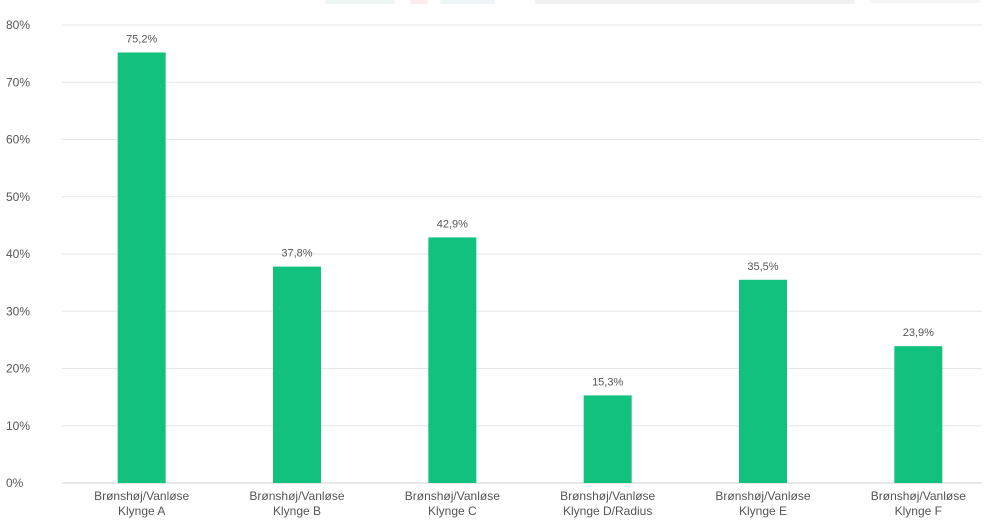 The width and height of the screenshot is (992, 526). Describe the element at coordinates (18, 369) in the screenshot. I see `y-tick-label: 20%` at that location.